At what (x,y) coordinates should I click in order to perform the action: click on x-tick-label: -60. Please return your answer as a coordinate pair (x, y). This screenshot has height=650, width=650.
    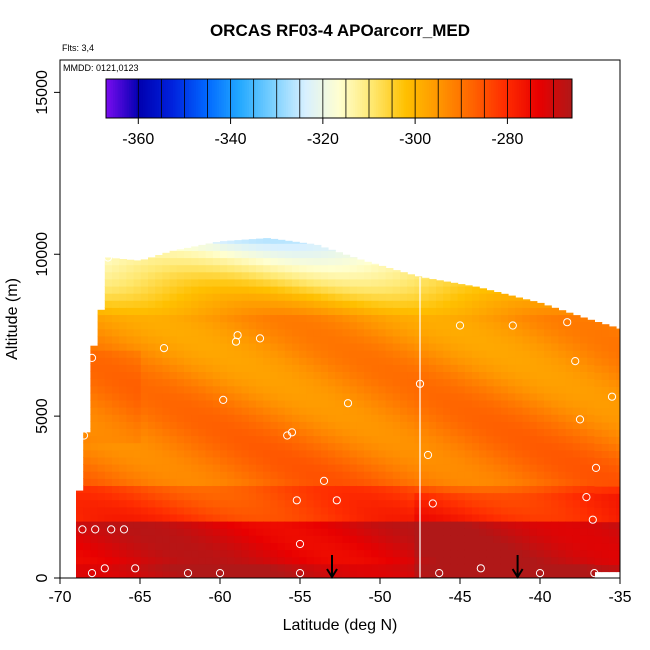
    Looking at the image, I should click on (219, 597).